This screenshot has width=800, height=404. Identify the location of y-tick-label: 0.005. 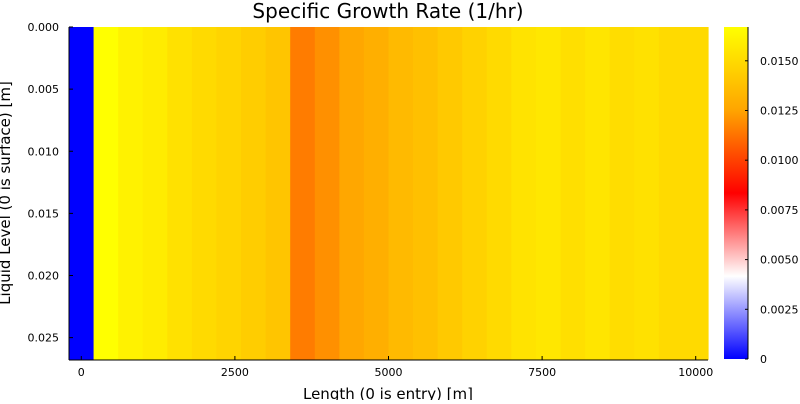
(44, 89).